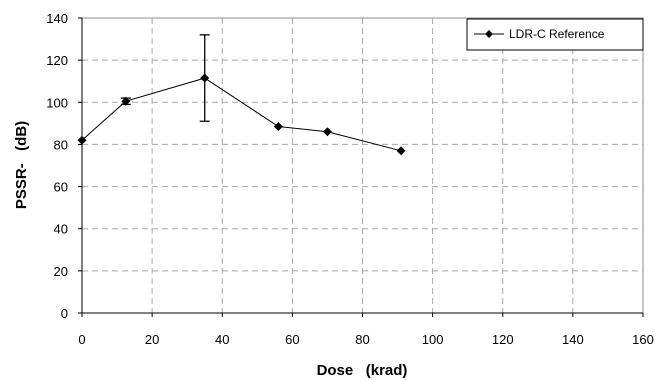  I want to click on x-tick-label: 100, so click(433, 339).